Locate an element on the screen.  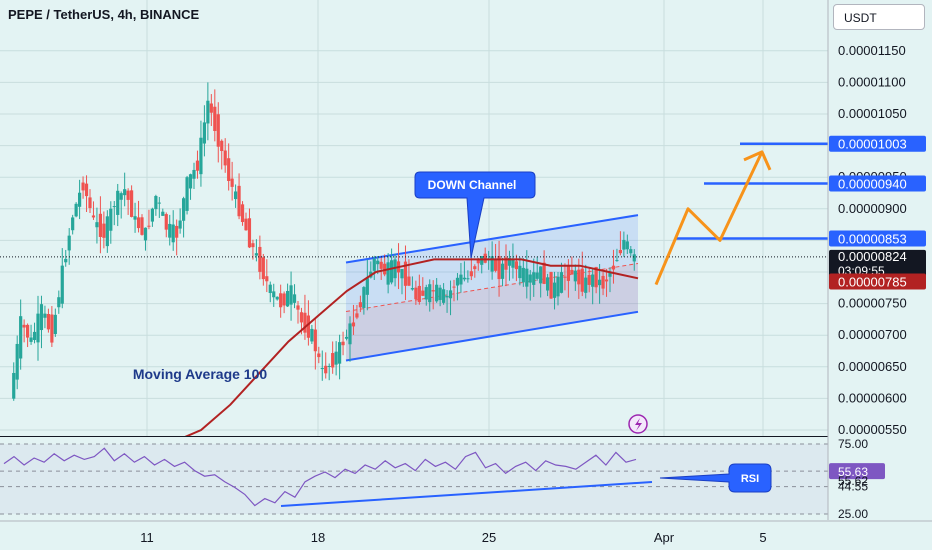
time-tick-label: 25 is located at coordinates (489, 537).